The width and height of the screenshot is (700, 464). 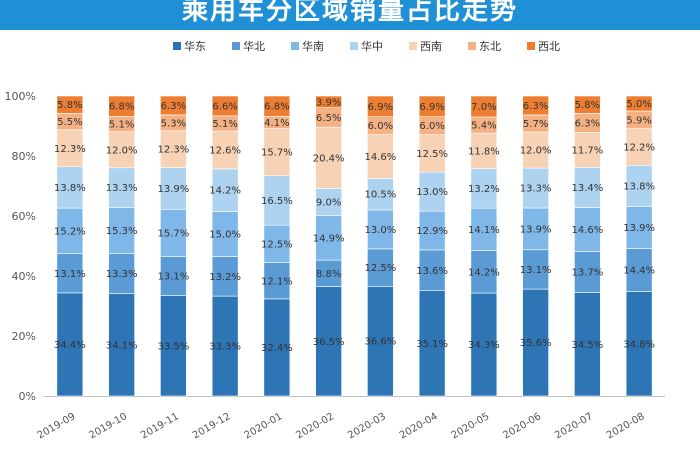 What do you see at coordinates (574, 426) in the screenshot?
I see `x-tick-label: 2020-07` at bounding box center [574, 426].